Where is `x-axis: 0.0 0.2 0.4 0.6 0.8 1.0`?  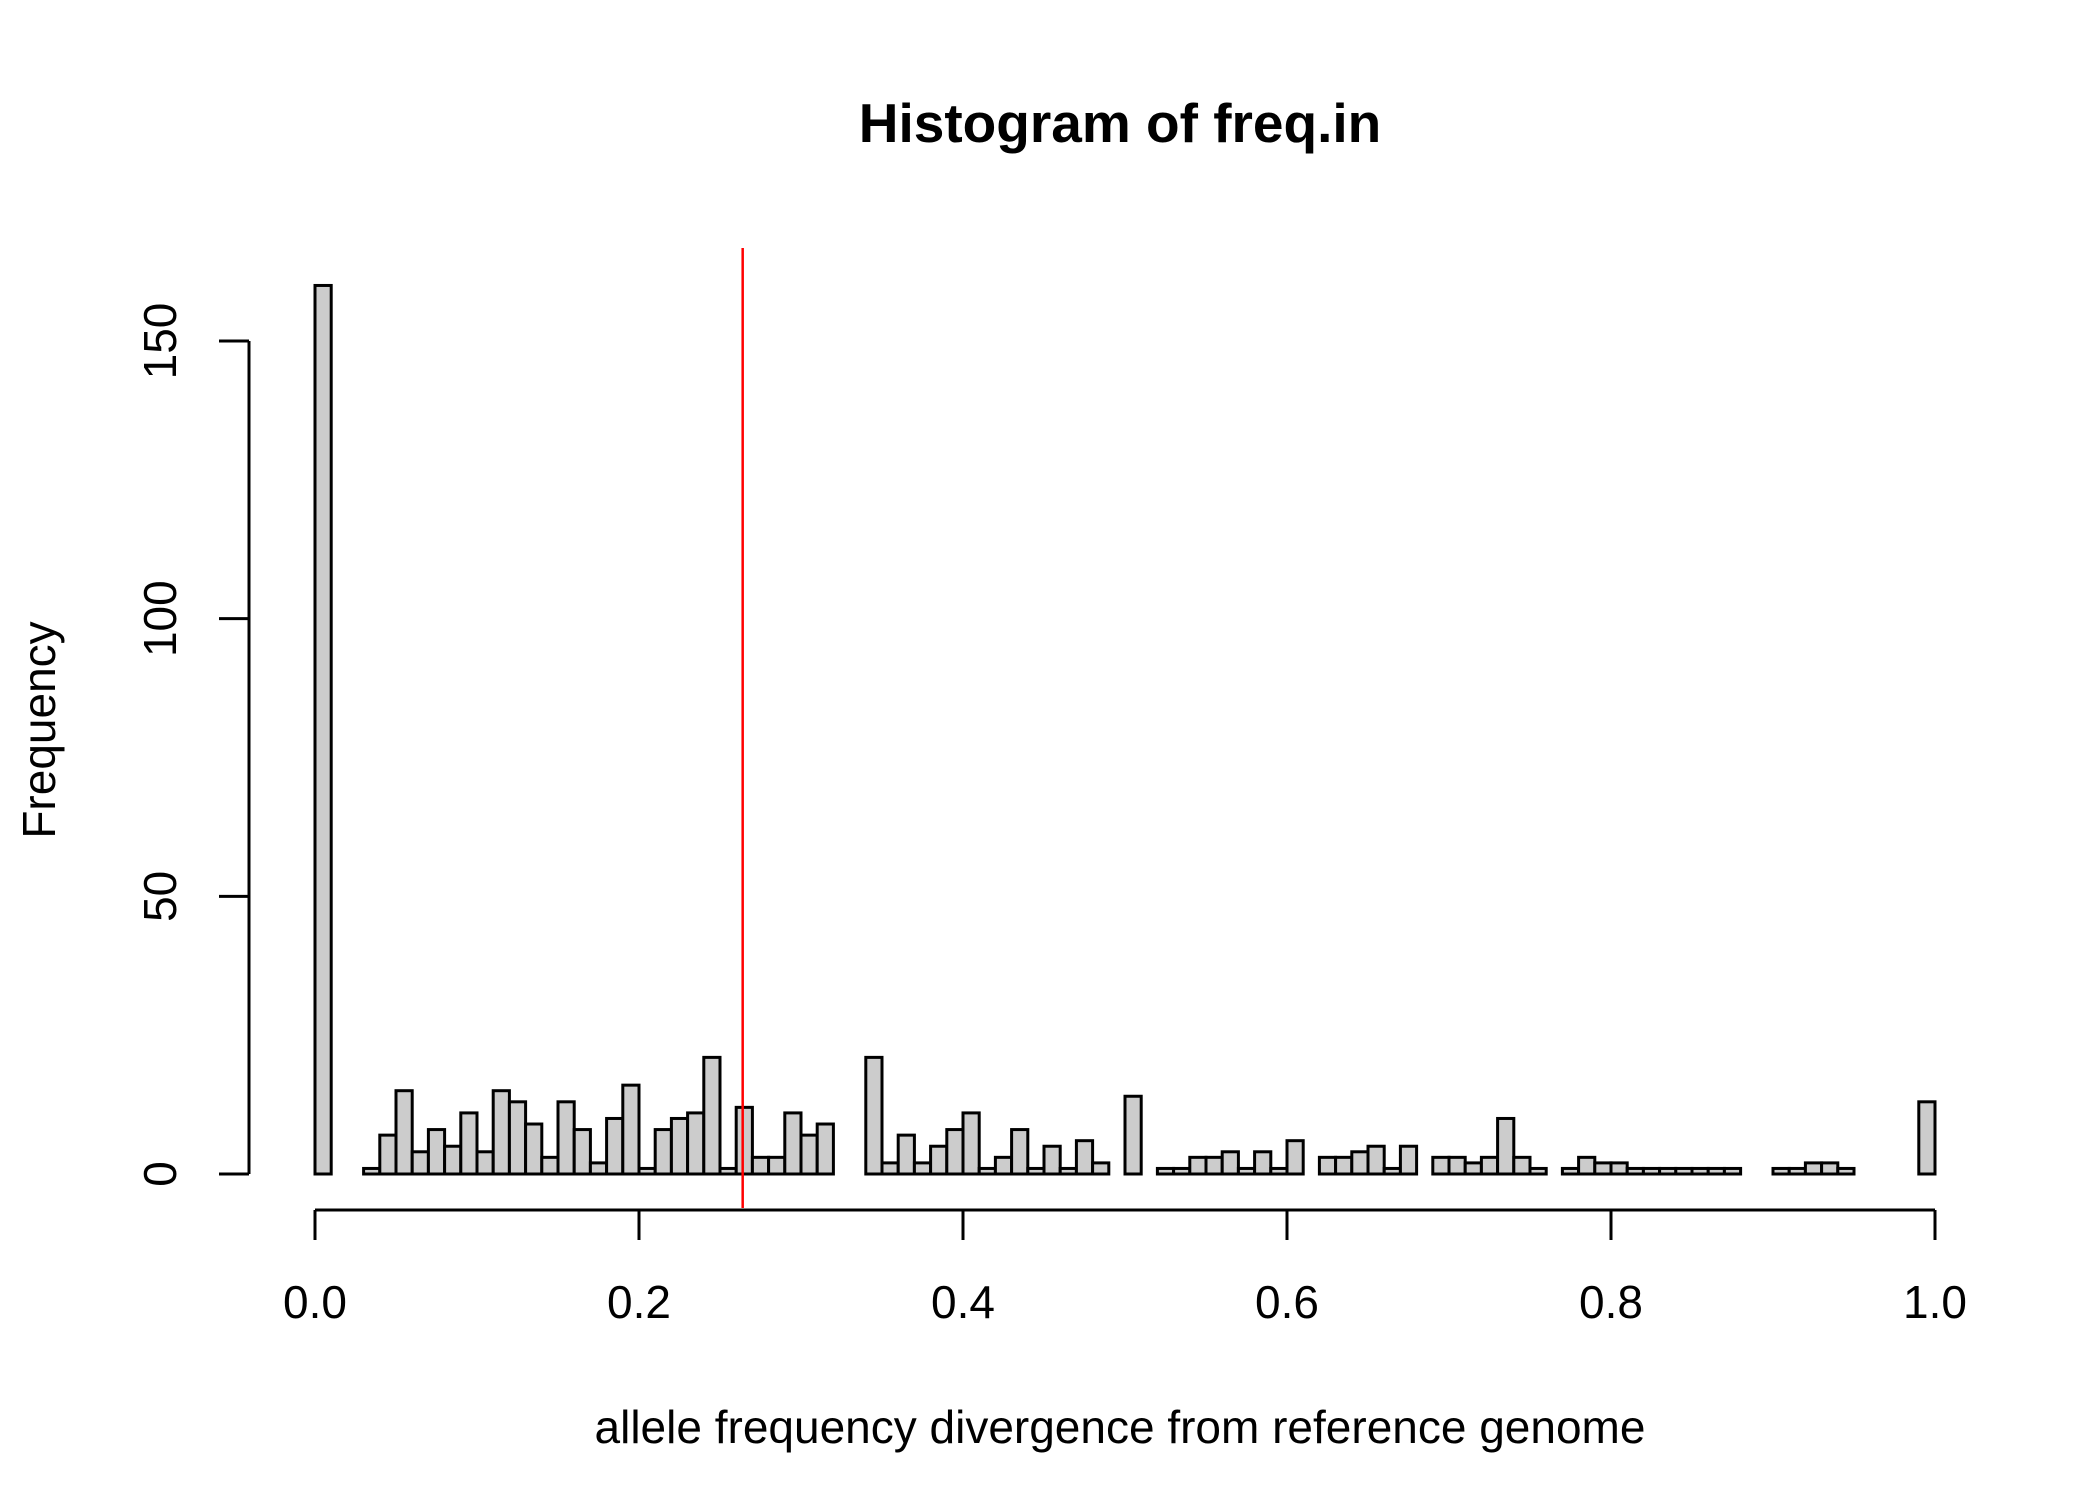 x-axis: 0.0 0.2 0.4 0.6 0.8 1.0 is located at coordinates (1125, 1268).